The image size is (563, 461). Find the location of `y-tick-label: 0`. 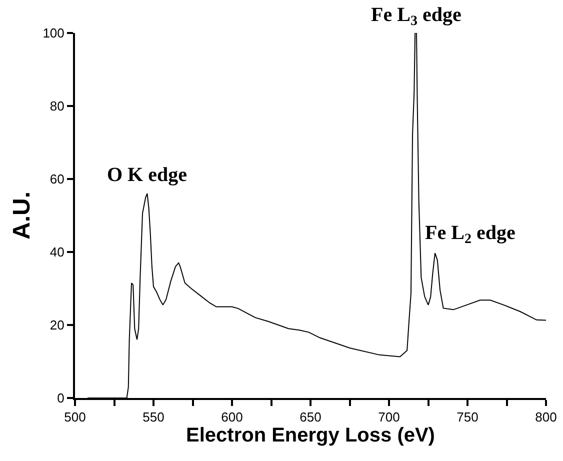

y-tick-label: 0 is located at coordinates (60, 398).